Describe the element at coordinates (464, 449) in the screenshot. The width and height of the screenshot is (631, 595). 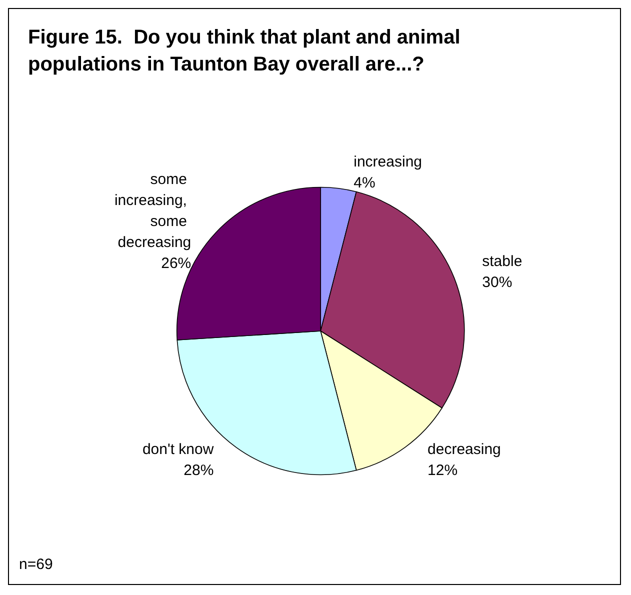
I see `slice-label: decreasing` at that location.